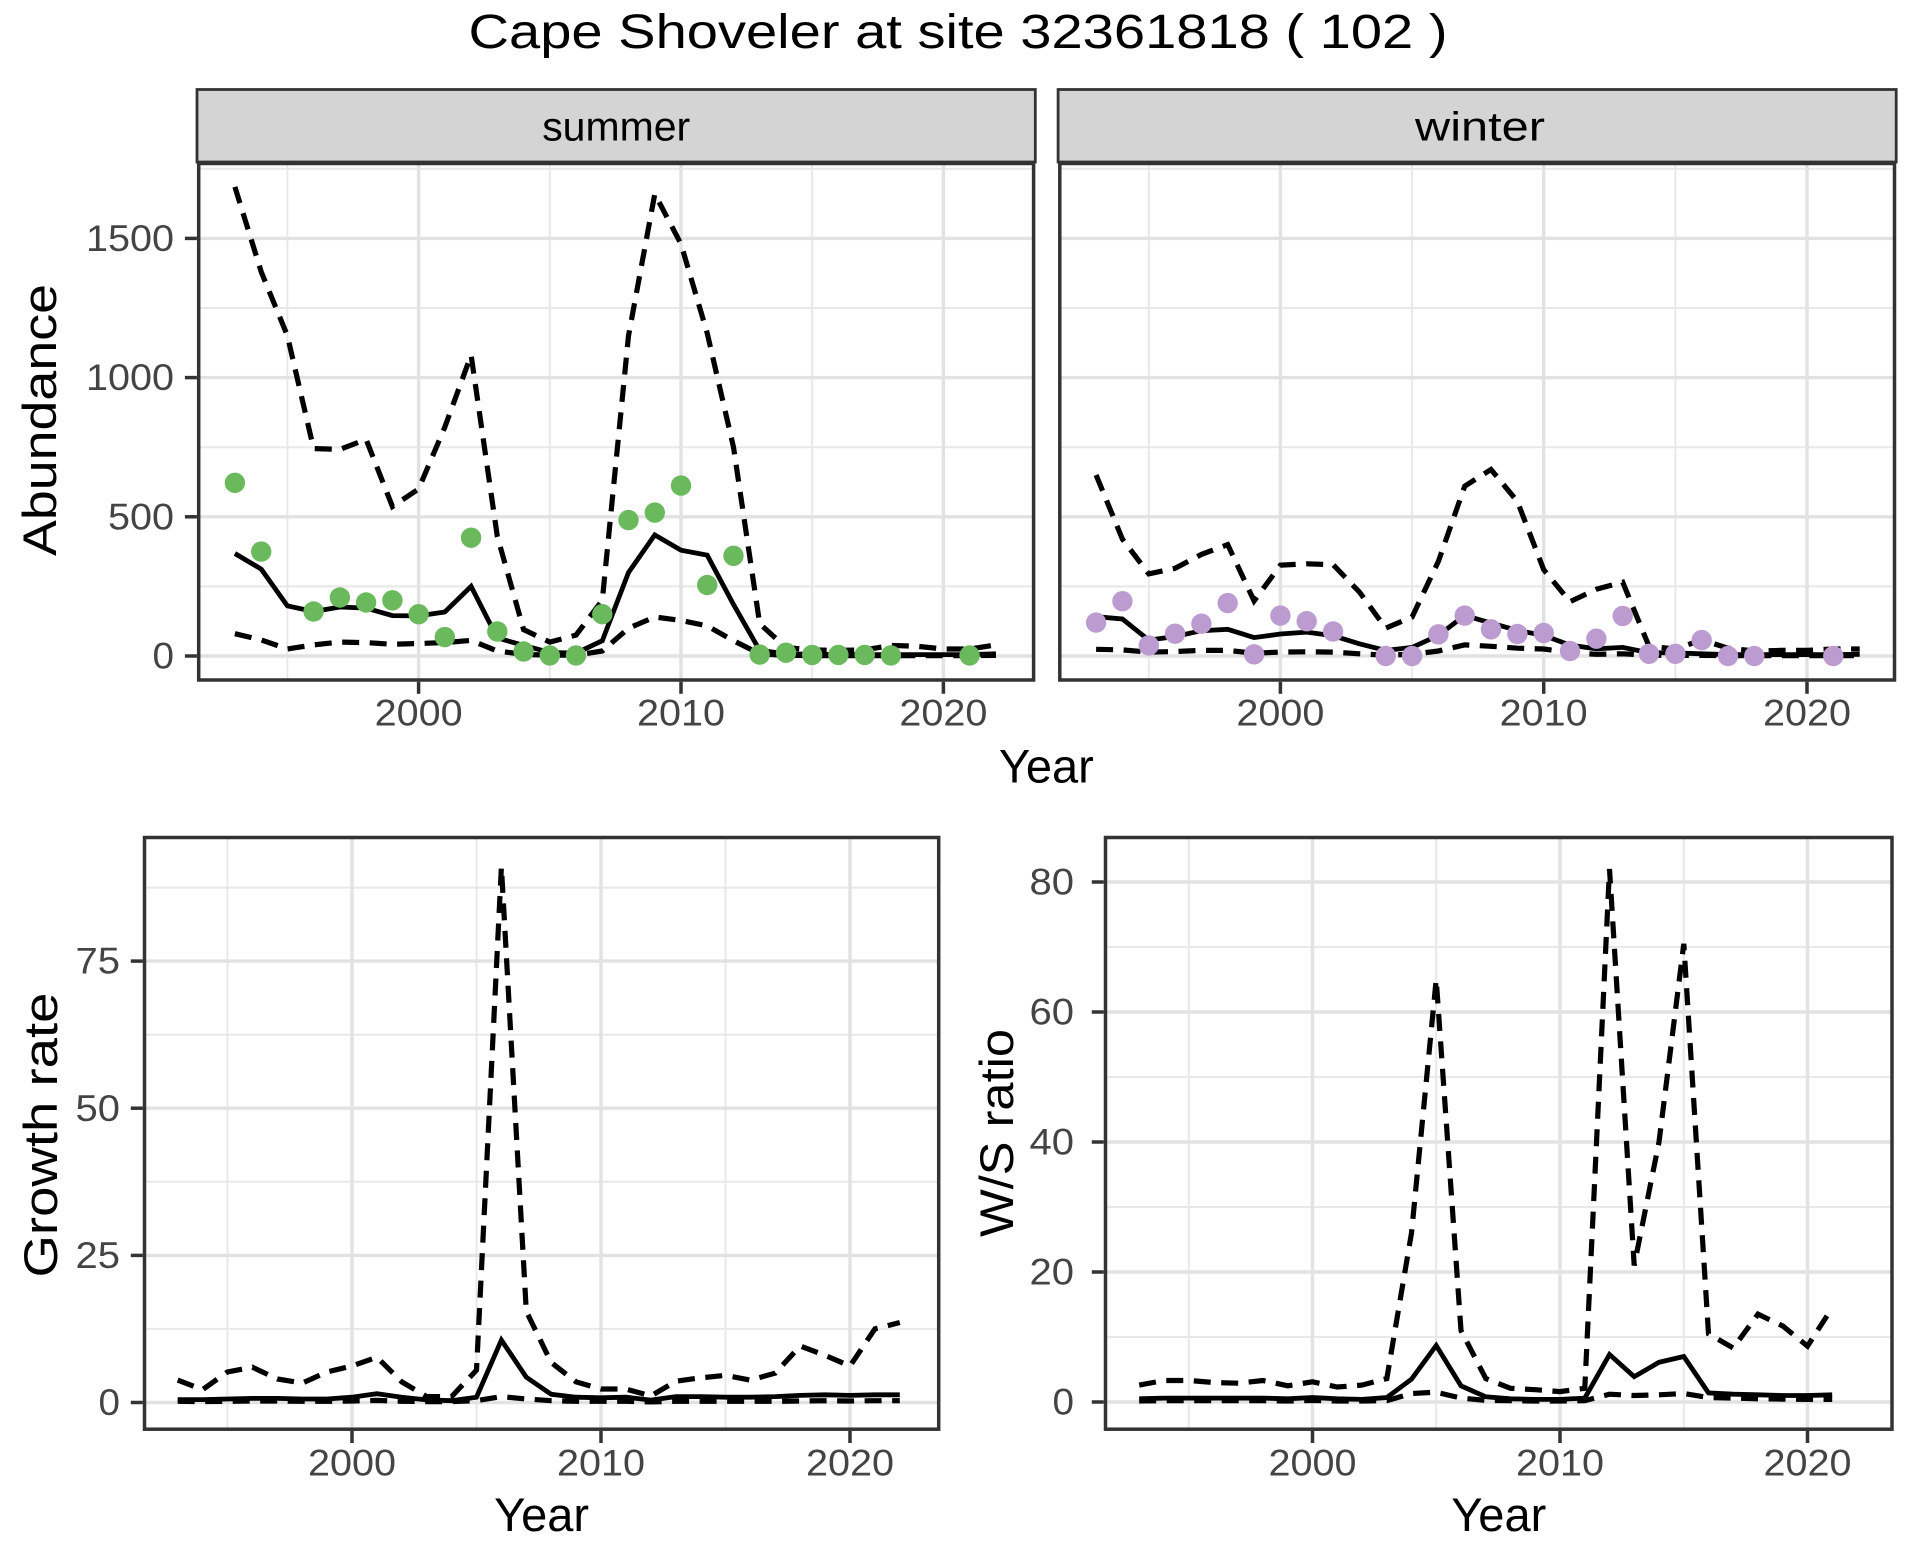 The width and height of the screenshot is (1920, 1560). What do you see at coordinates (130, 238) in the screenshot?
I see `svg-text: 1500` at bounding box center [130, 238].